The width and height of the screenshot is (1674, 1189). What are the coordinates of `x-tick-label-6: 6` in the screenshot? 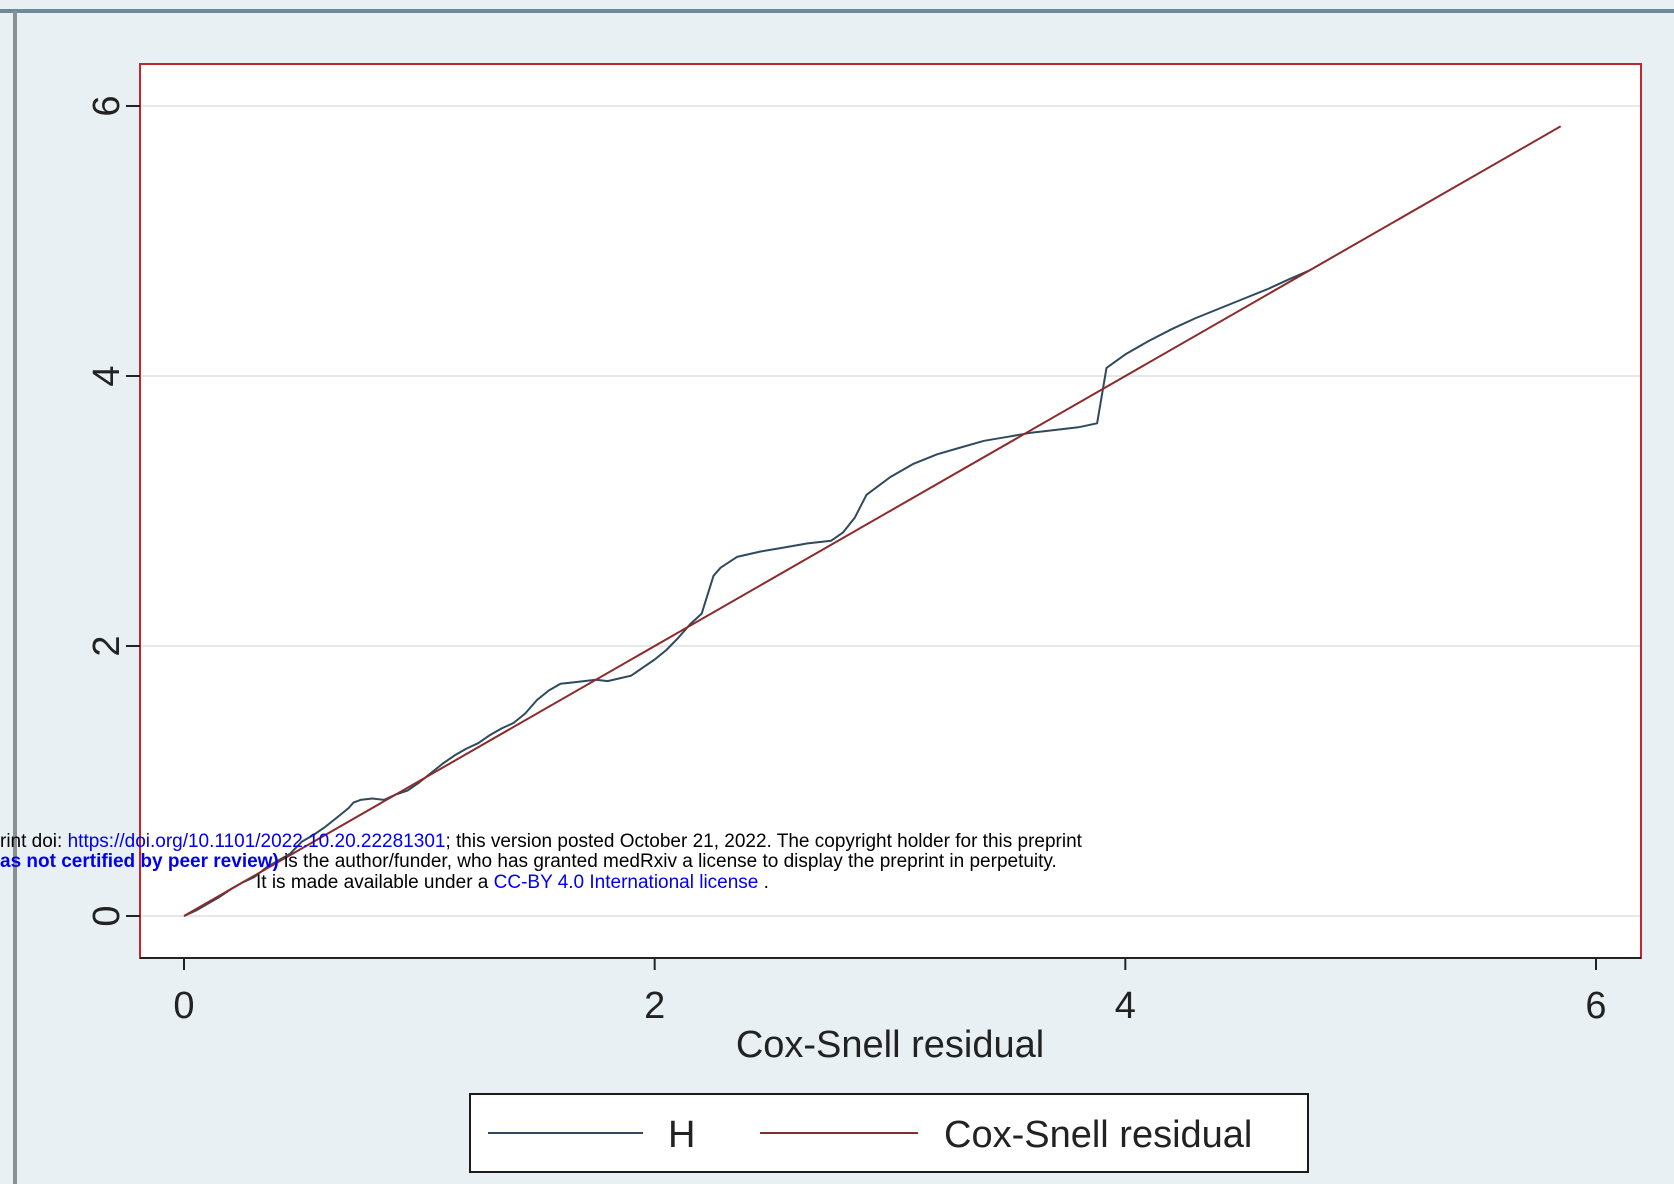 It's located at (1595, 1006).